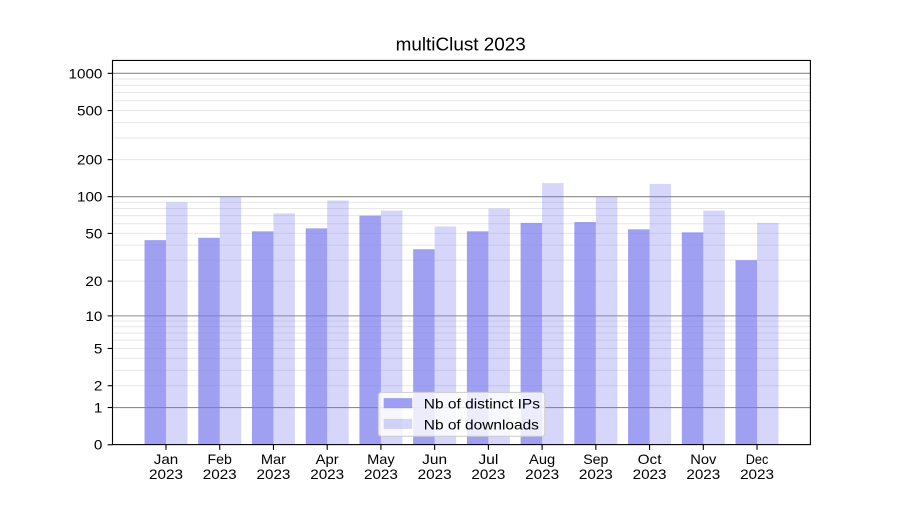  What do you see at coordinates (86, 73) in the screenshot?
I see `svg-text: 1000` at bounding box center [86, 73].